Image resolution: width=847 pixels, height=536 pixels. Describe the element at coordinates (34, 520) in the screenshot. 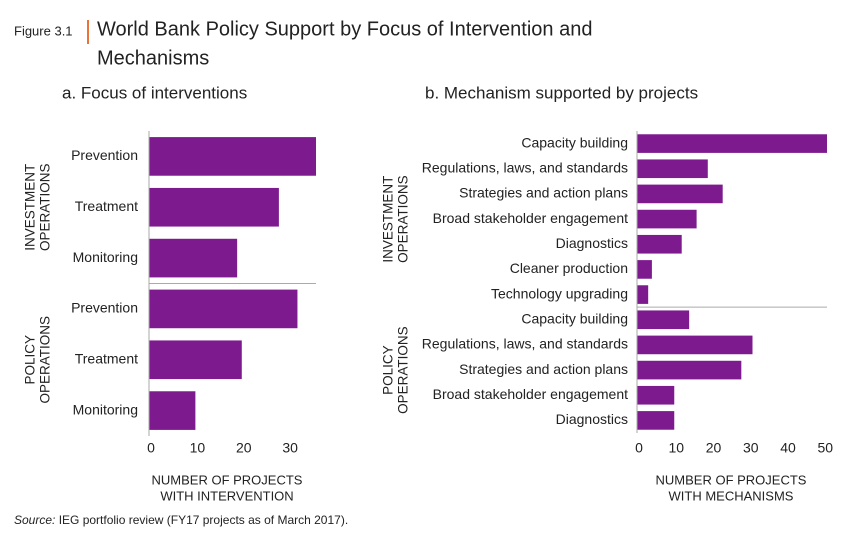

I see `source-label: Source:` at that location.